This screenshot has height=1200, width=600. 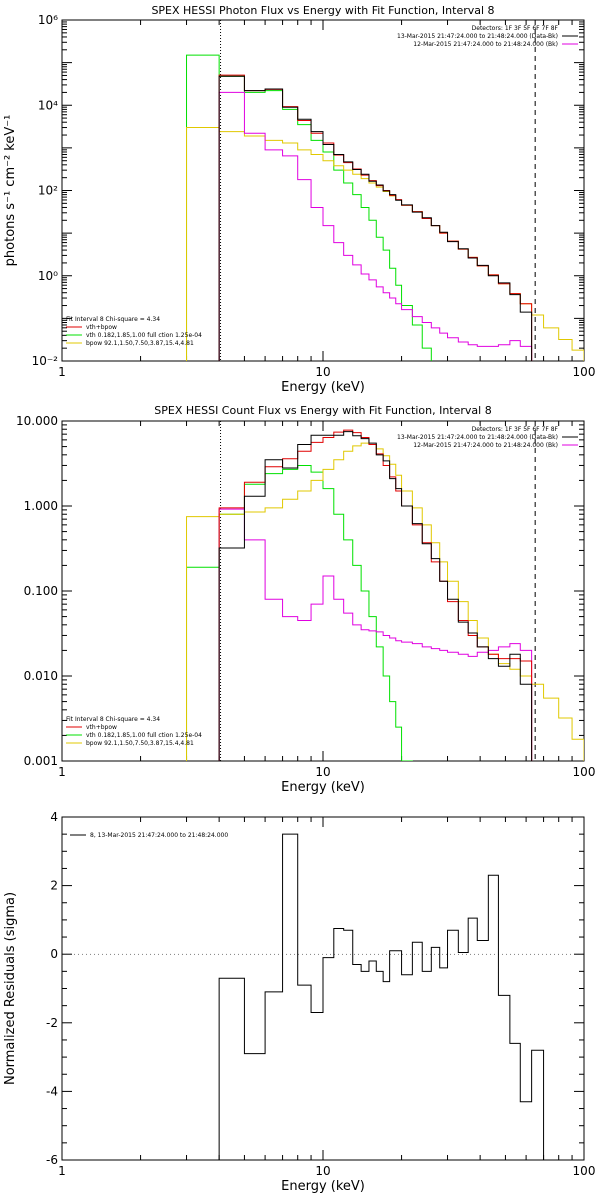 I want to click on photon-flux-y-tick-label: 10⁻², so click(x=45, y=361).